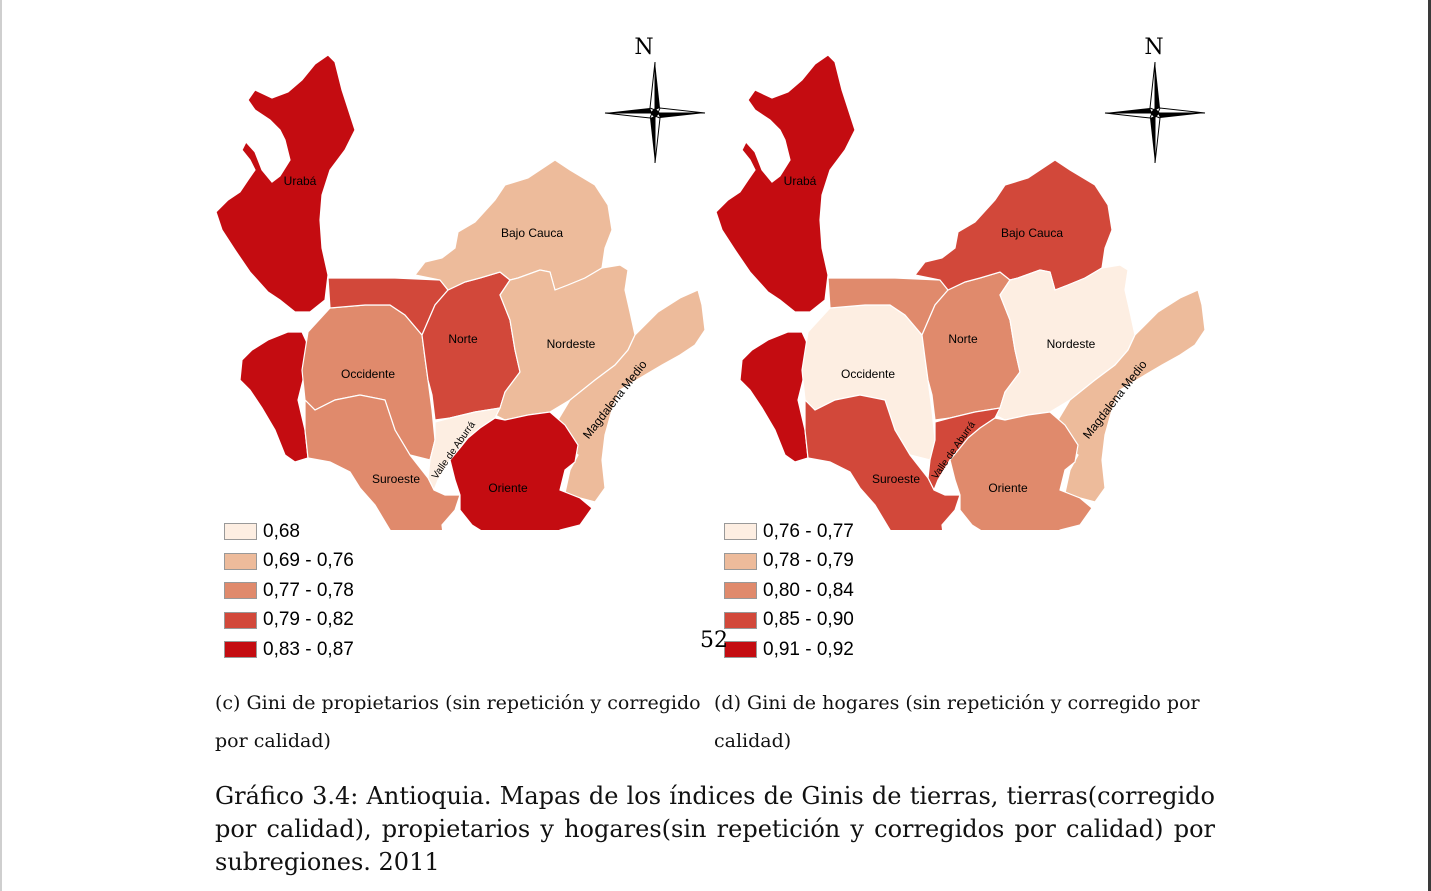  What do you see at coordinates (1429, 445) in the screenshot?
I see `page-right-edge` at bounding box center [1429, 445].